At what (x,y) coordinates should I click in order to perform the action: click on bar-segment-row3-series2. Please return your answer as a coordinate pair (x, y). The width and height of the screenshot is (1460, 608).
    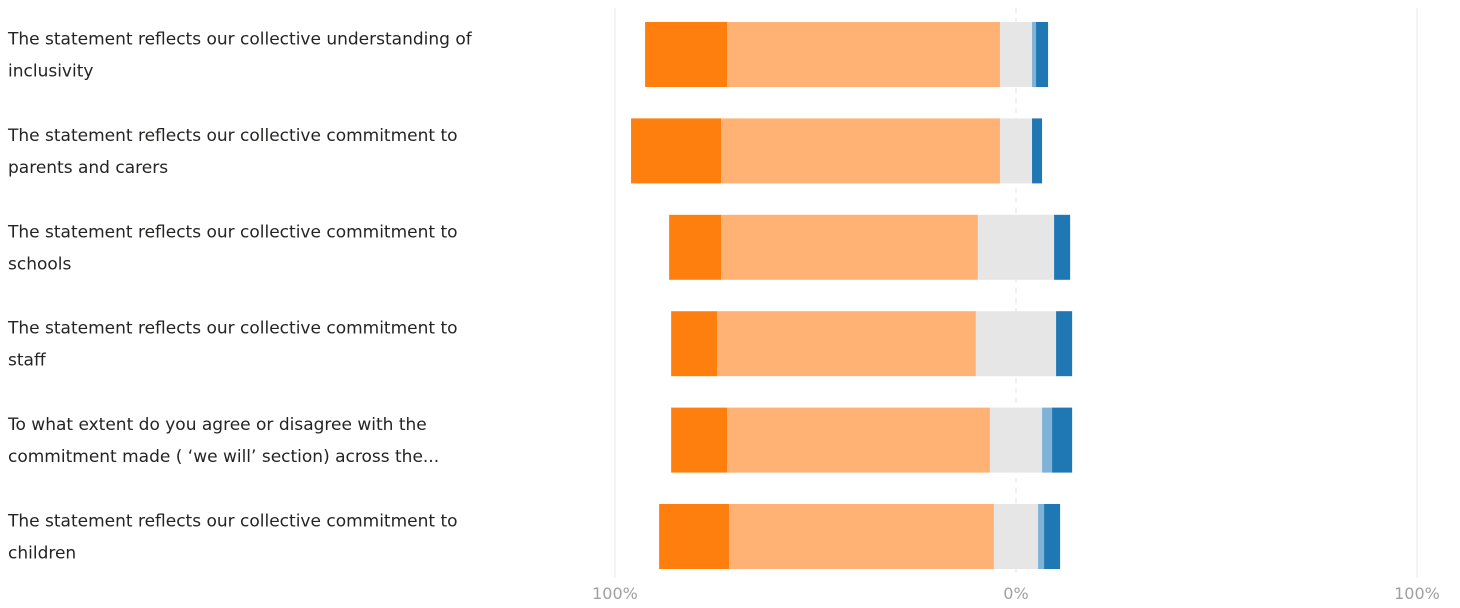
    Looking at the image, I should click on (849, 247).